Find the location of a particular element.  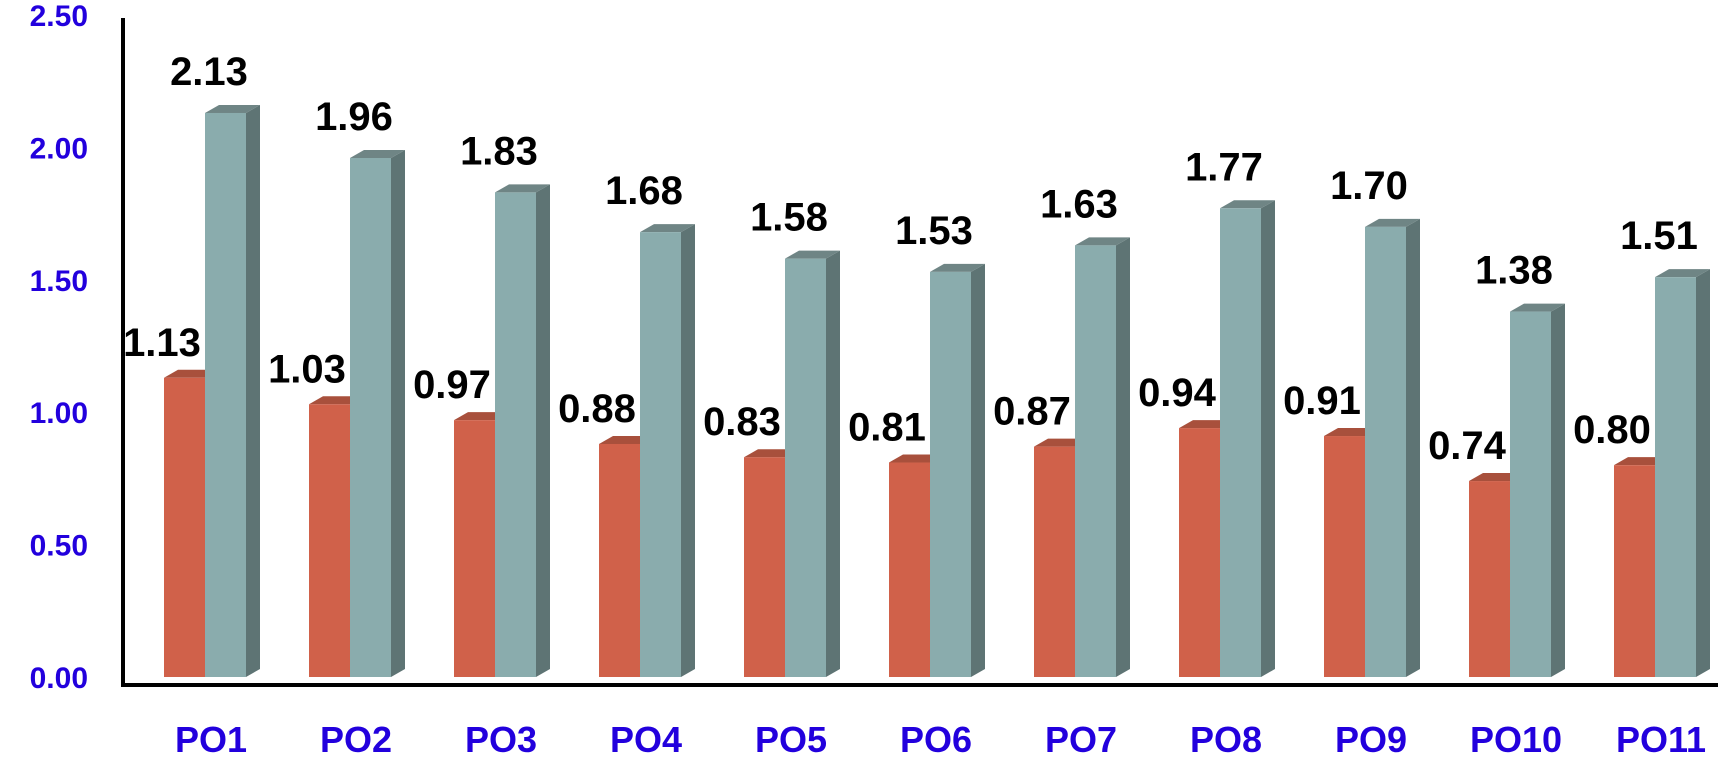

x-tick-label-po10: PO10 is located at coordinates (1516, 738).